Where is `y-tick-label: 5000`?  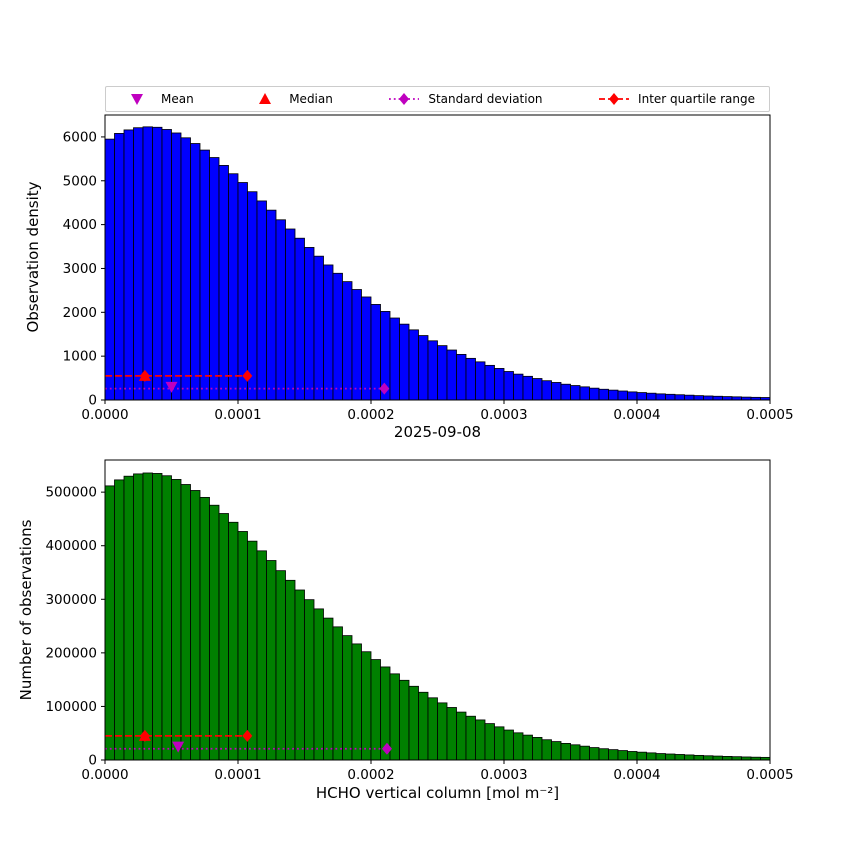 y-tick-label: 5000 is located at coordinates (80, 181).